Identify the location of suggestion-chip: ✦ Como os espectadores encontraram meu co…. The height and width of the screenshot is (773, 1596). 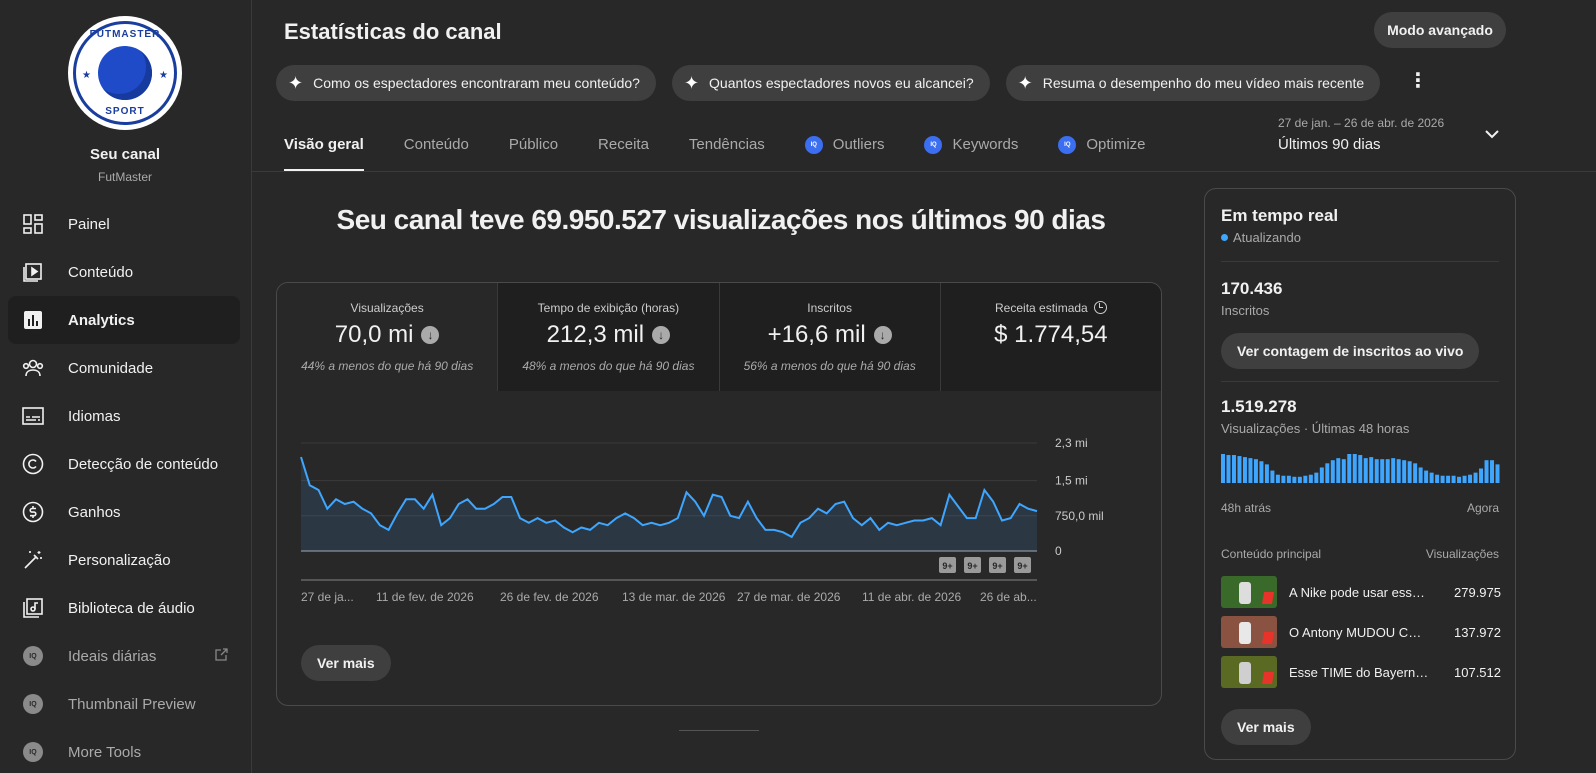
(466, 83).